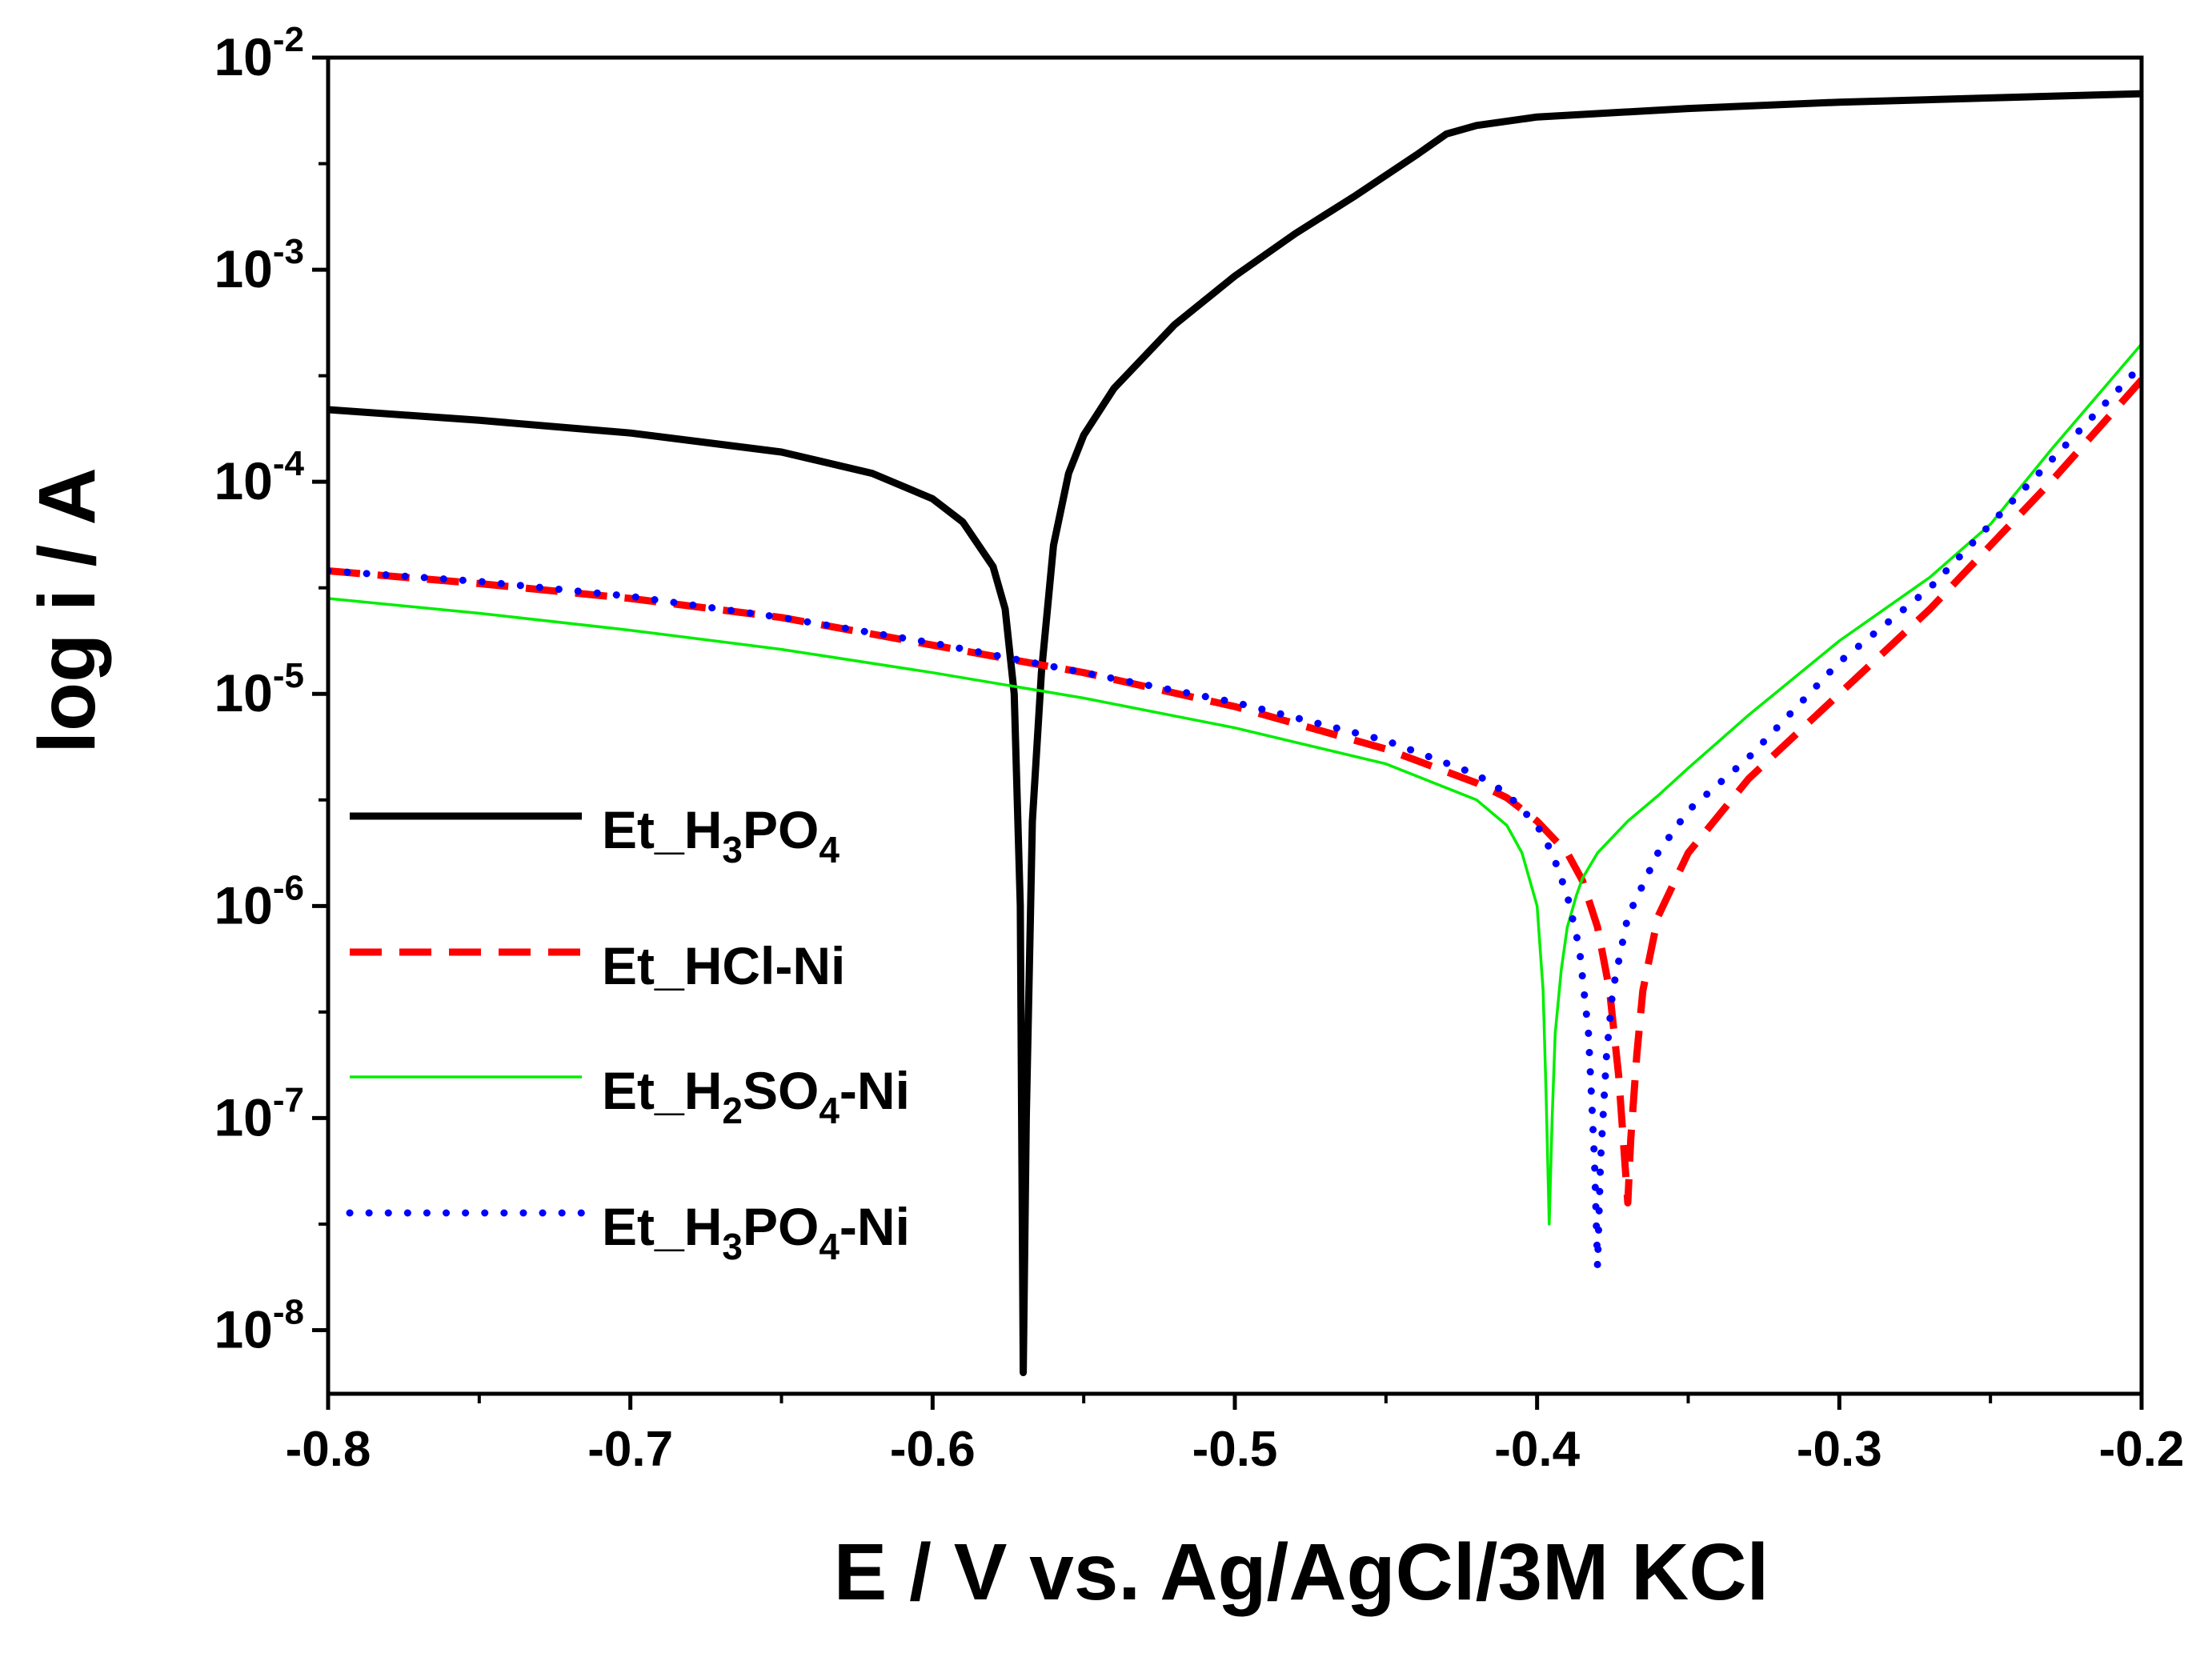  Describe the element at coordinates (259, 689) in the screenshot. I see `y-tick-label: 10⁻⁵` at that location.